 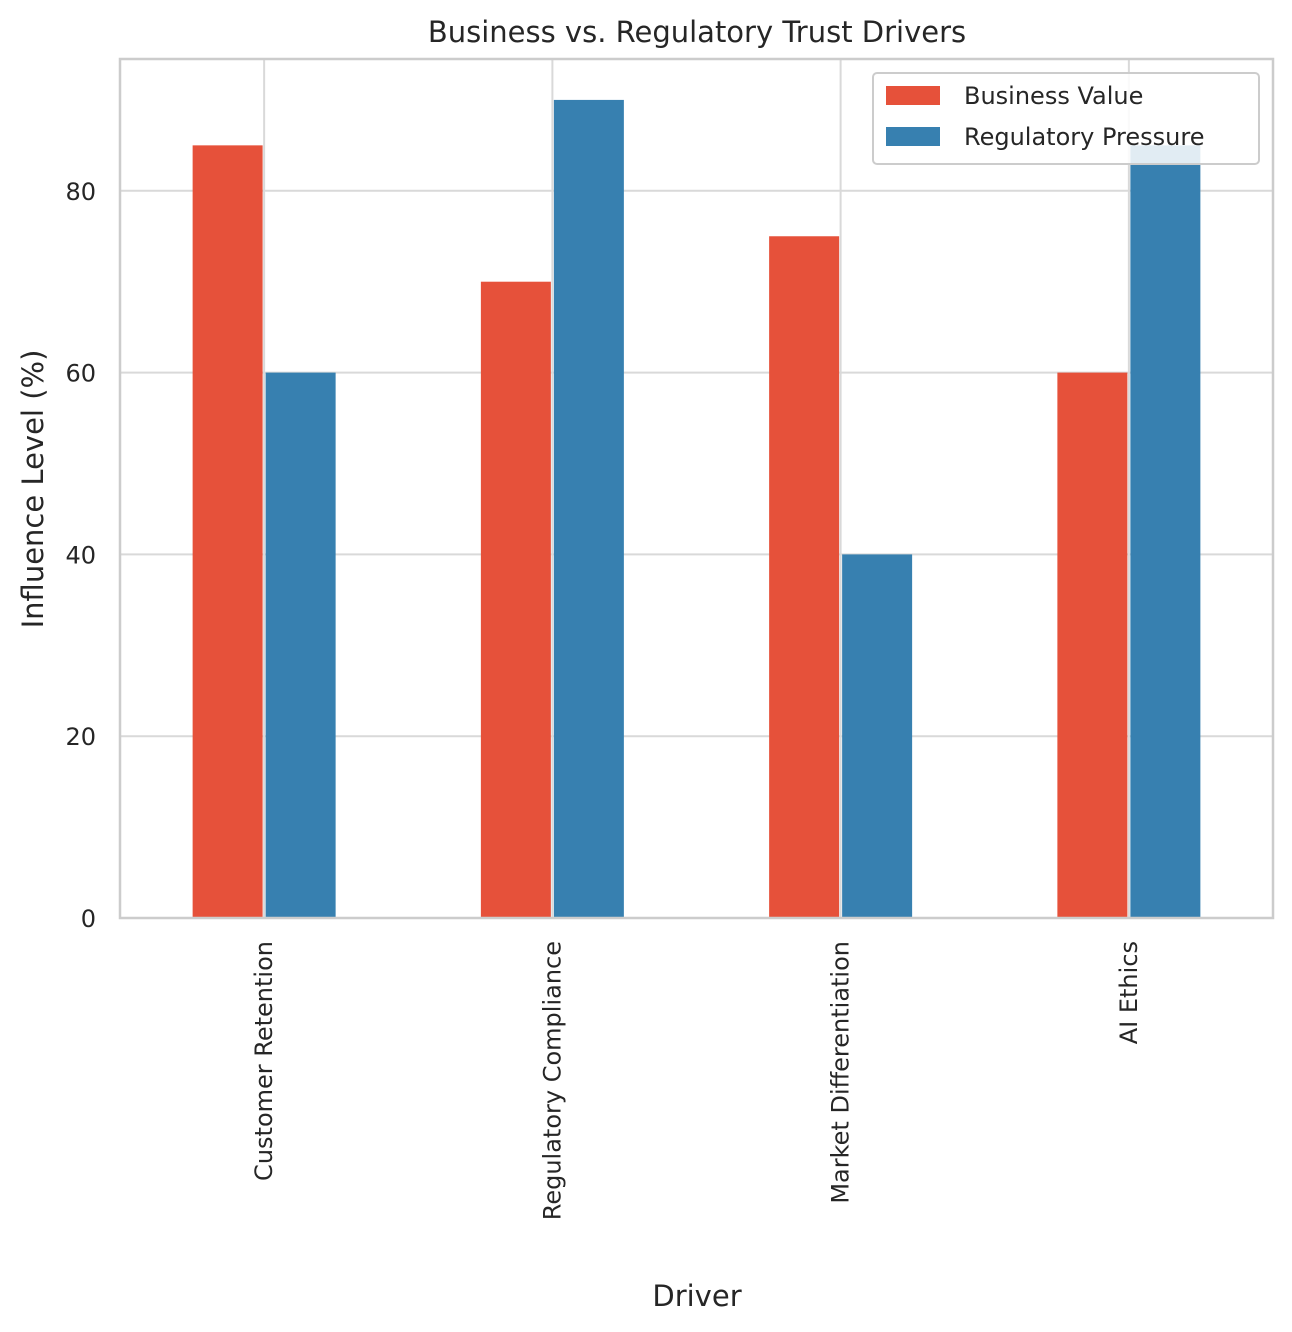 I want to click on x-axis-label: Driver, so click(x=696, y=1296).